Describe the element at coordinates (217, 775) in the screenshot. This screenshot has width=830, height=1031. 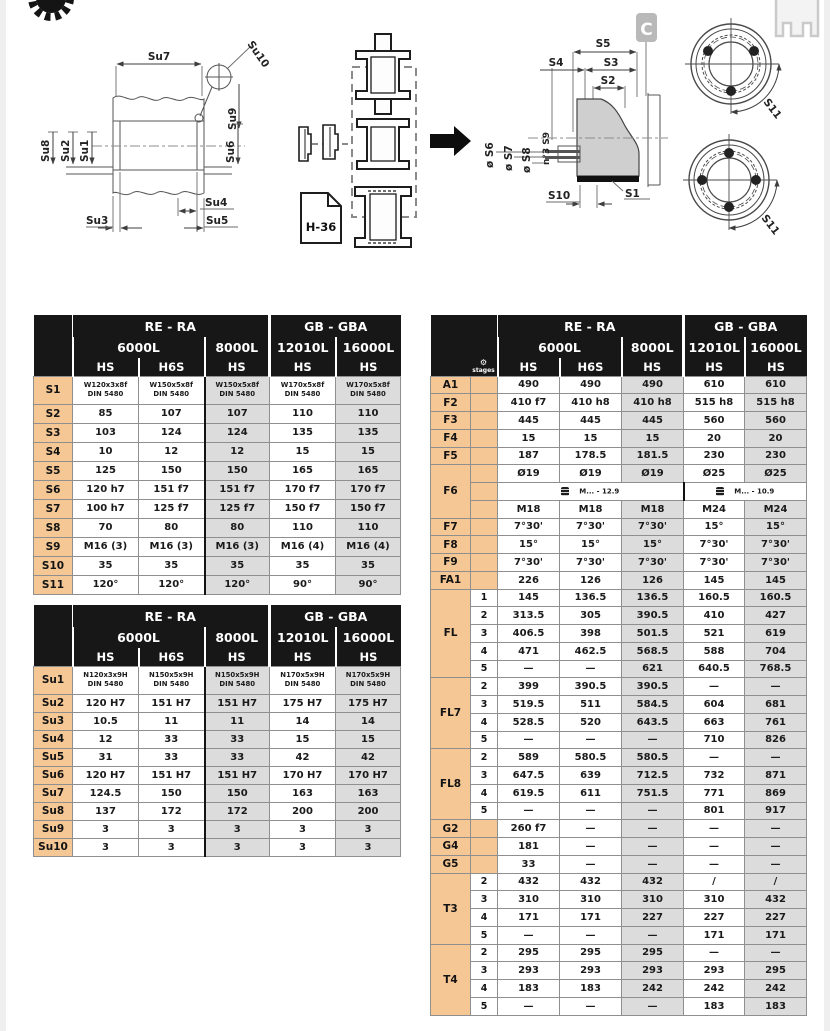
I see `table-row: Su6 120 H7 151 H7 151 H7 170 H7 170 H7` at that location.